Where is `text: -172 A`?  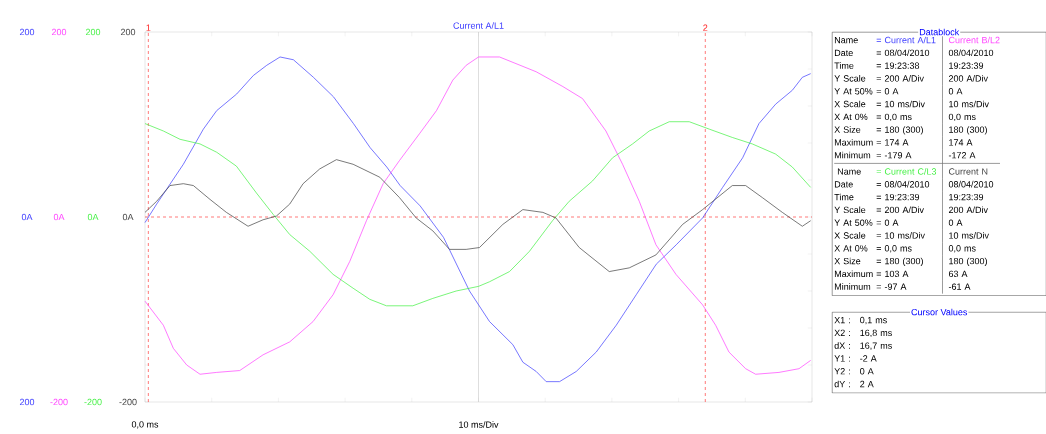
text: -172 A is located at coordinates (962, 155).